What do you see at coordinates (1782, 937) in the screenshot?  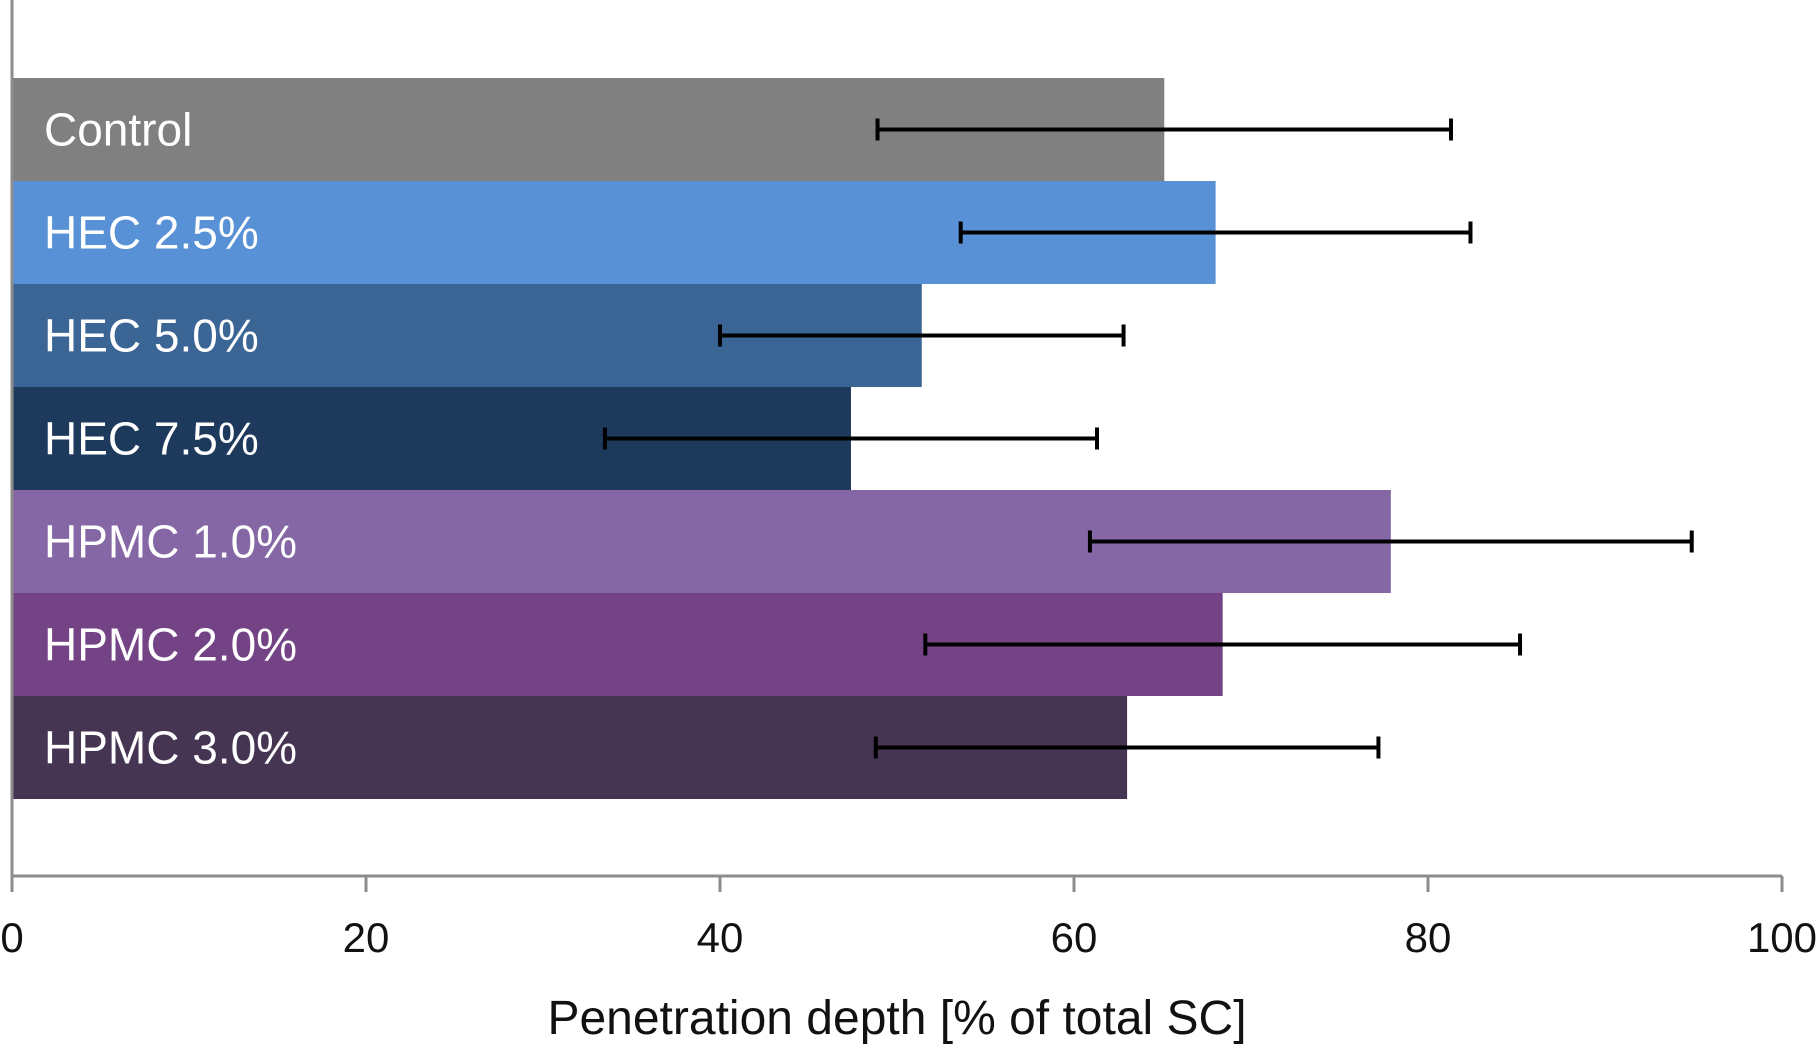 I see `x-tick-label-5: 100` at bounding box center [1782, 937].